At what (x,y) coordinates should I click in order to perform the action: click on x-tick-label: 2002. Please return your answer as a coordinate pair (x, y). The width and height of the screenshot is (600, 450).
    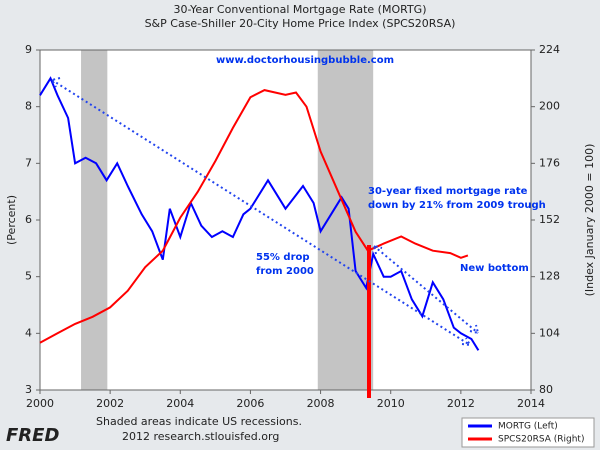
    Looking at the image, I should click on (110, 403).